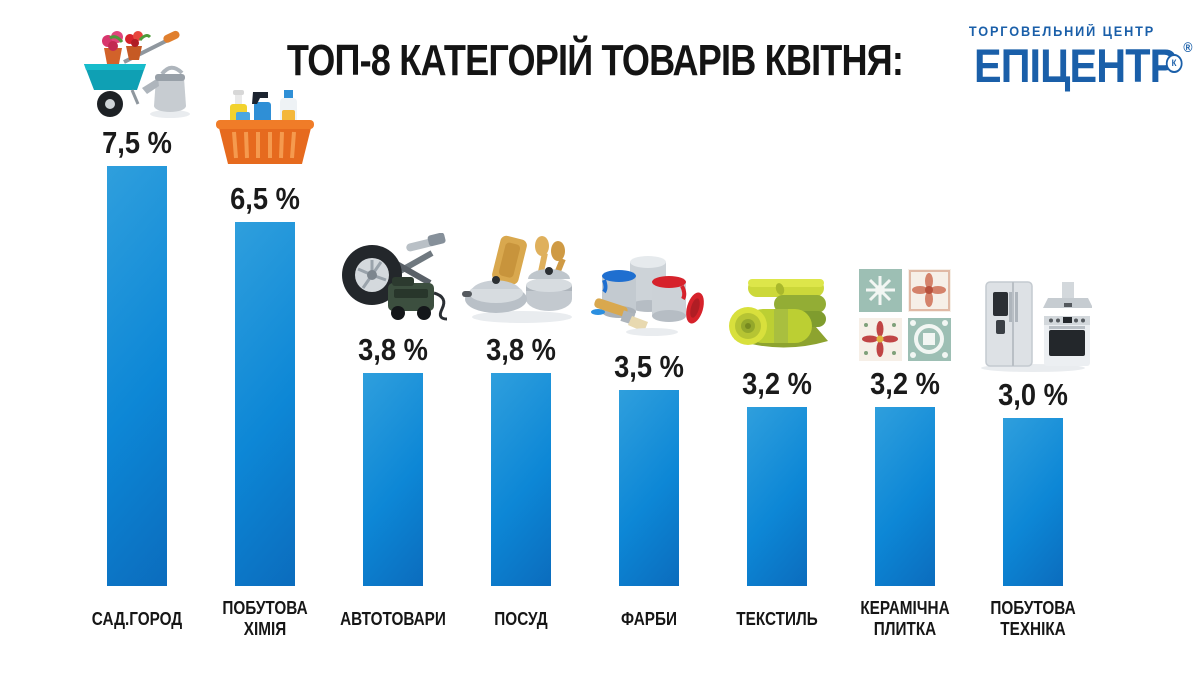 This screenshot has height=675, width=1200. Describe the element at coordinates (1033, 502) in the screenshot. I see `bar-pobutova-tehnika` at that location.